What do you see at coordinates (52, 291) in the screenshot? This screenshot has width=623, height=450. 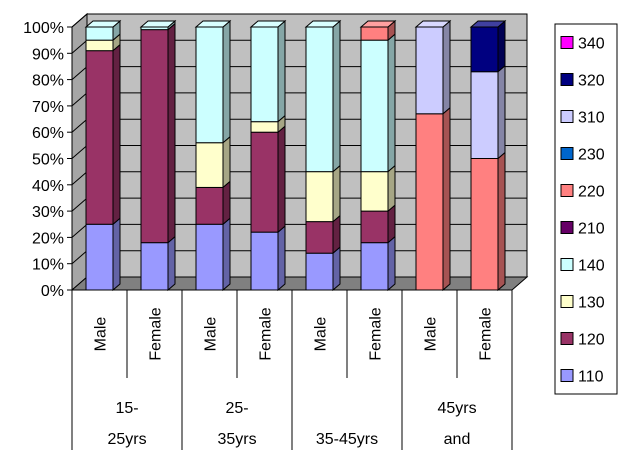 I see `y-tick-label: 0%` at bounding box center [52, 291].